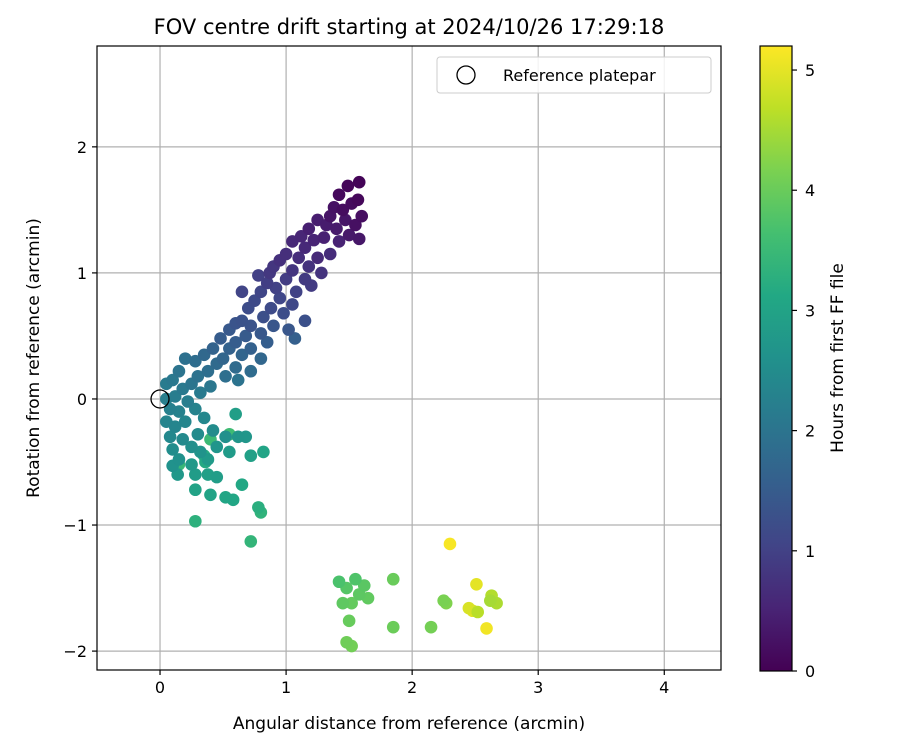 The width and height of the screenshot is (900, 750). What do you see at coordinates (75, 525) in the screenshot?
I see `y-tick-label: −1` at bounding box center [75, 525].